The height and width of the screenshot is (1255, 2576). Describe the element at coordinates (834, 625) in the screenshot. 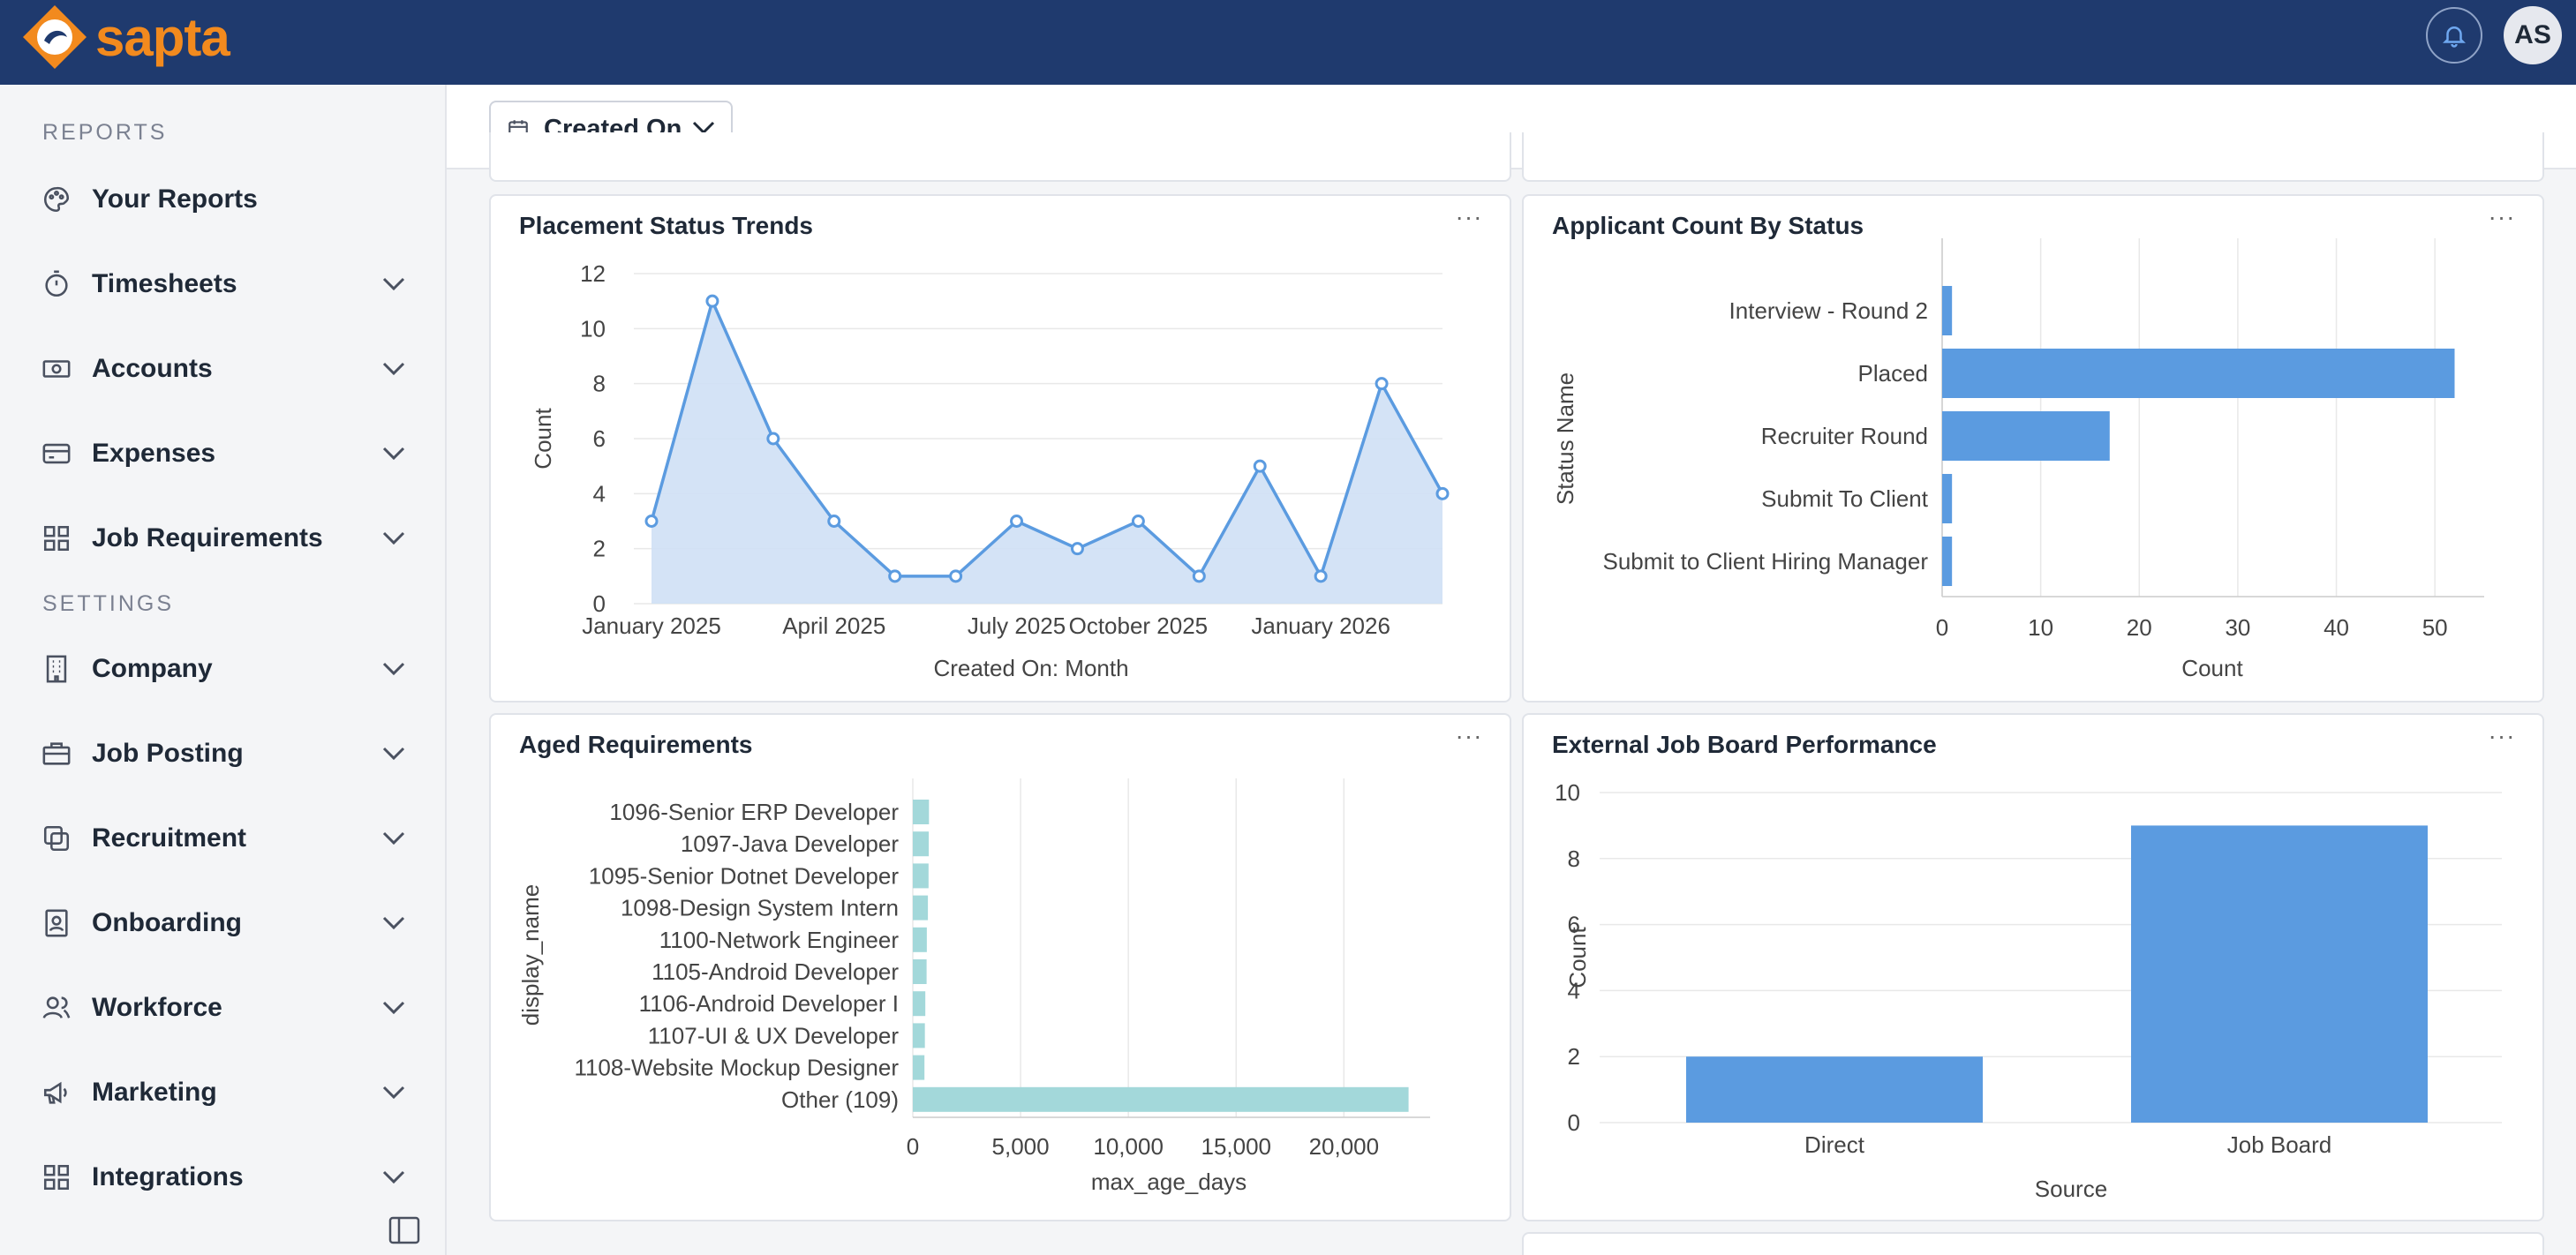

I see `x-tick-label: April 2025` at that location.